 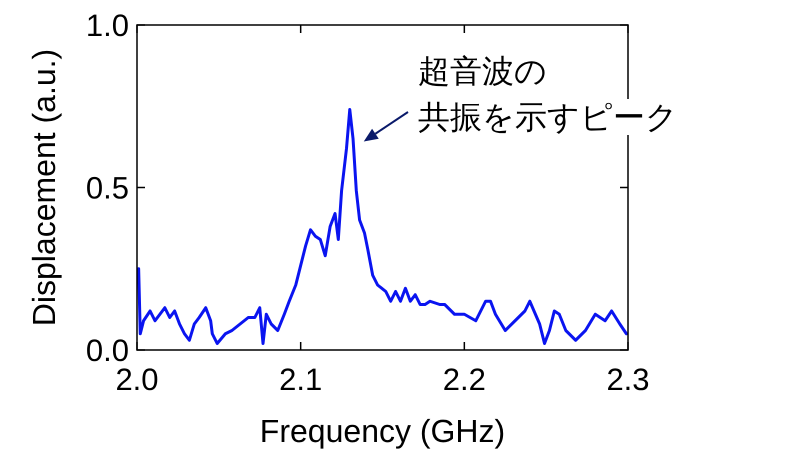 I want to click on x-tick-label: 2.3, so click(x=628, y=379).